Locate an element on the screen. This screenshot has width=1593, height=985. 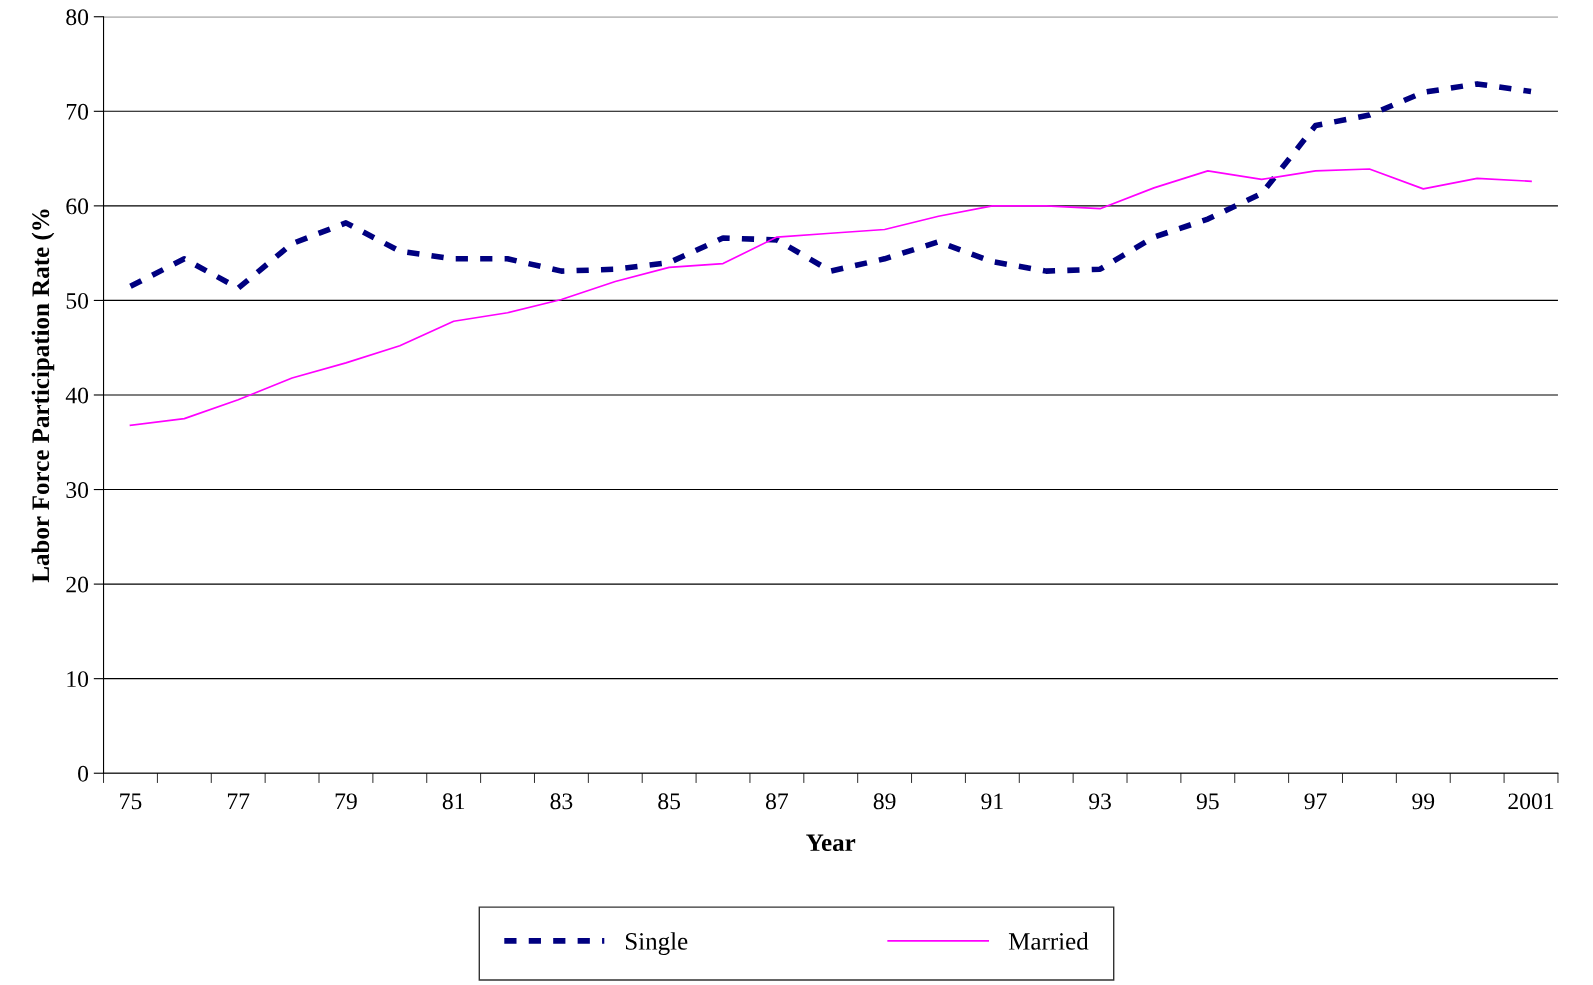
x-tick-label: 93 is located at coordinates (1100, 801).